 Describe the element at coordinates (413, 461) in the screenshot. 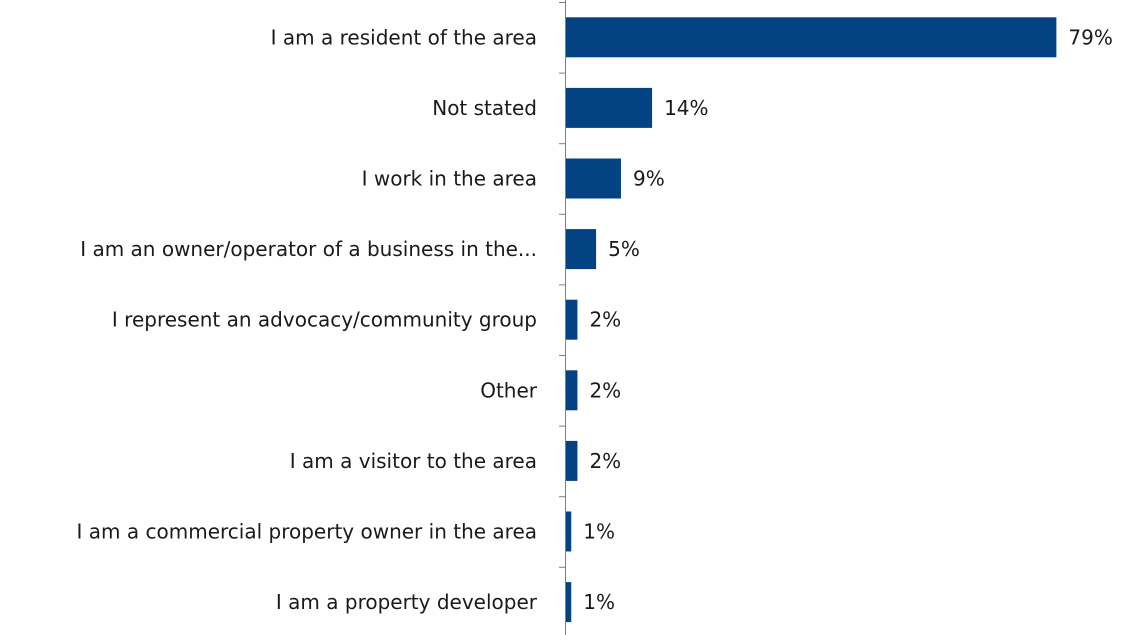

I see `category-label-7: I am a visitor to the area` at that location.